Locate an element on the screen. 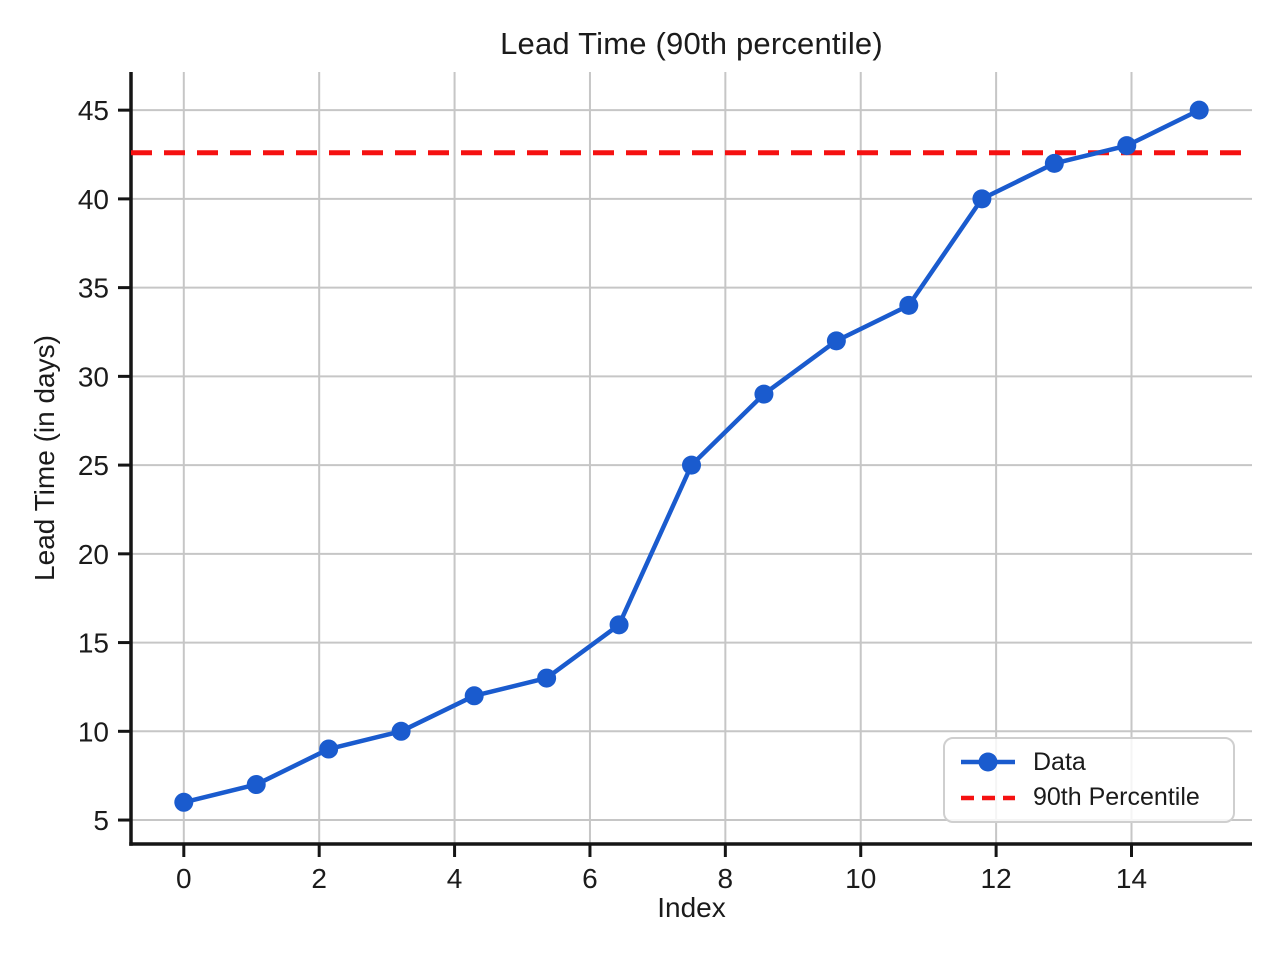  y-tick-label: 35 is located at coordinates (93, 288).